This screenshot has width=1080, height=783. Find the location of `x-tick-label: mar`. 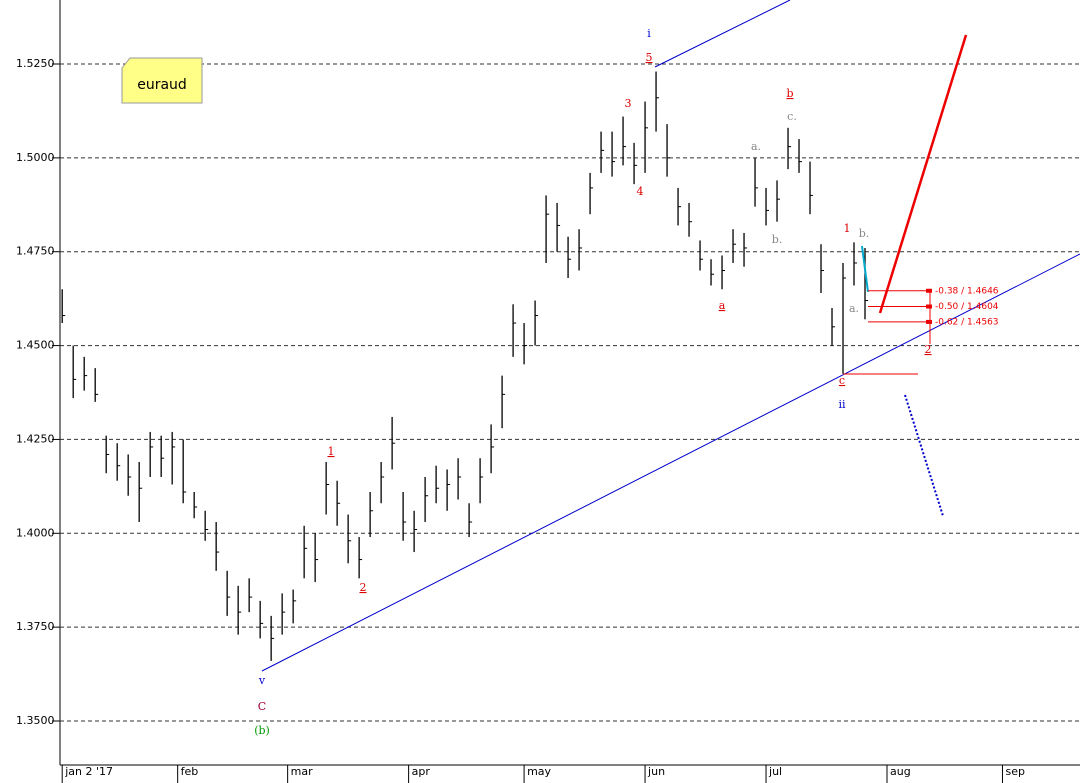

x-tick-label: mar is located at coordinates (302, 771).